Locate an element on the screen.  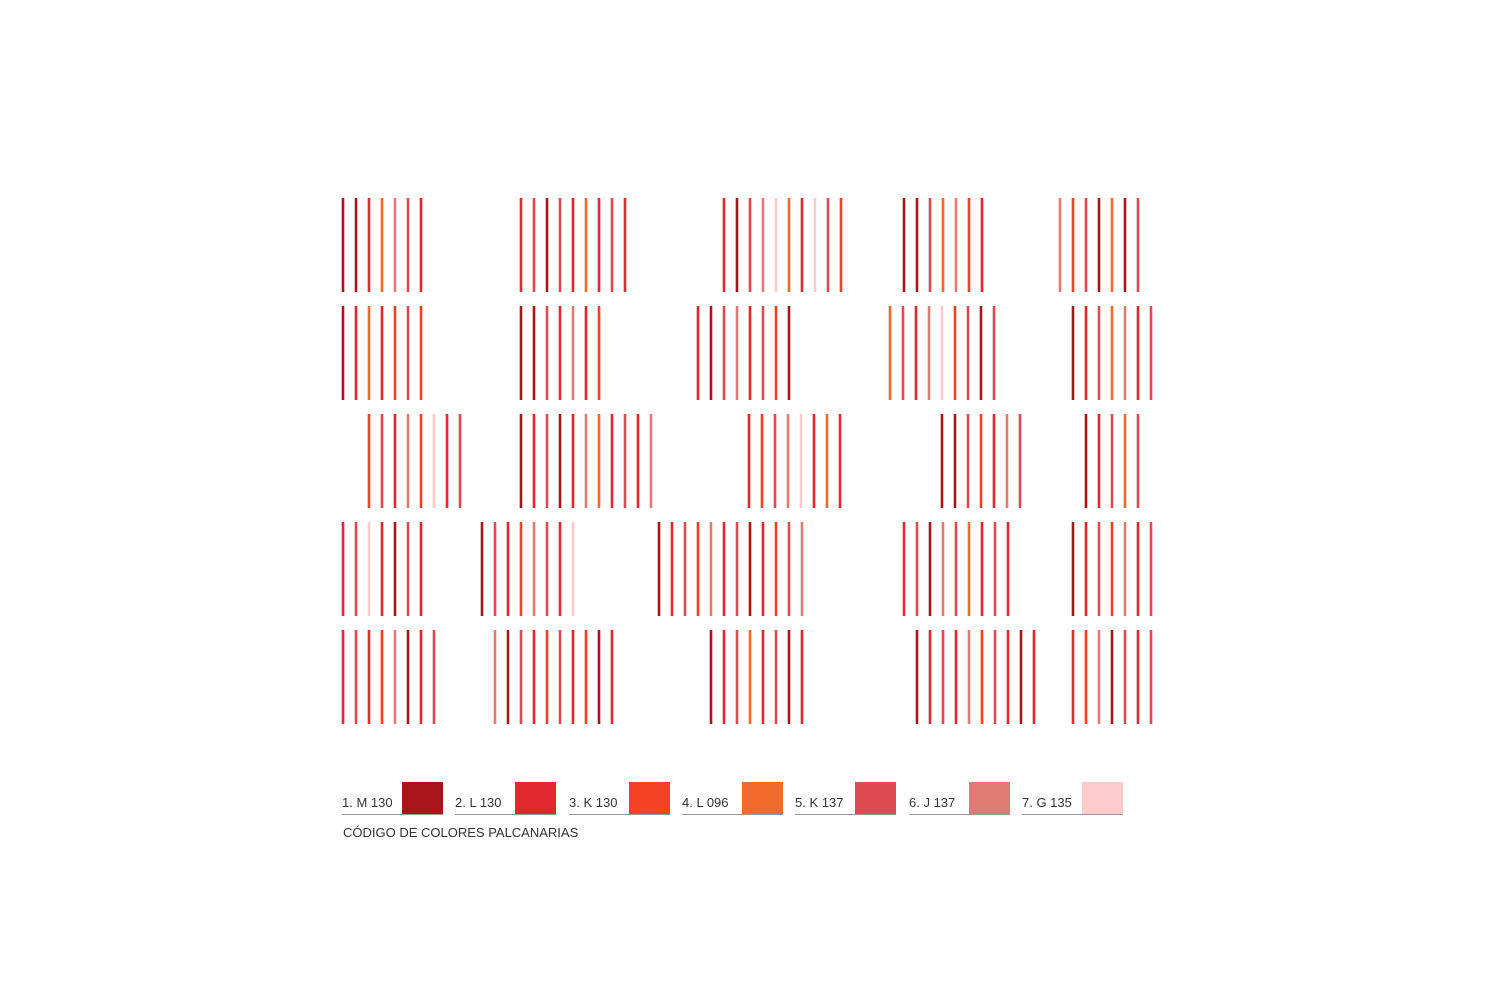
legend-label: 3. K 130 is located at coordinates (593, 802).